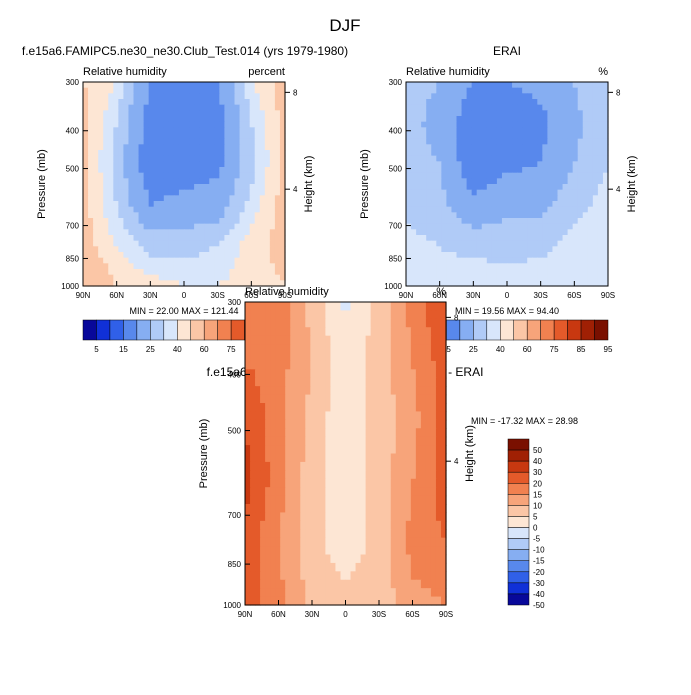 Image resolution: width=691 pixels, height=695 pixels. I want to click on colorbar-swatch, so click(518, 544).